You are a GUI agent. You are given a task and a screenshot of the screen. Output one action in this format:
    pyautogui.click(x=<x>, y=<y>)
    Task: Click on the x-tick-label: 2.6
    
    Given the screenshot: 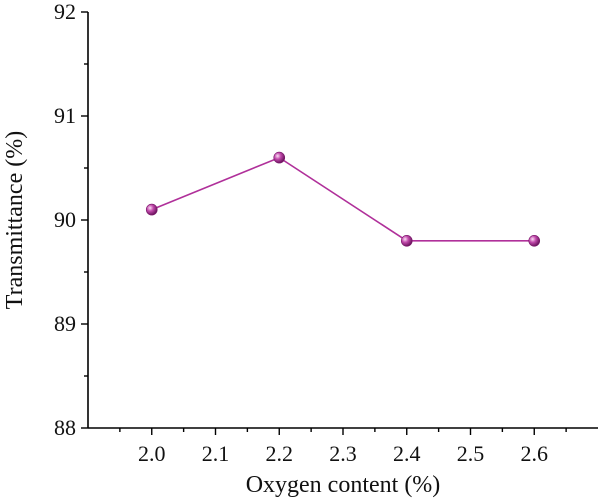 What is the action you would take?
    pyautogui.click(x=535, y=453)
    